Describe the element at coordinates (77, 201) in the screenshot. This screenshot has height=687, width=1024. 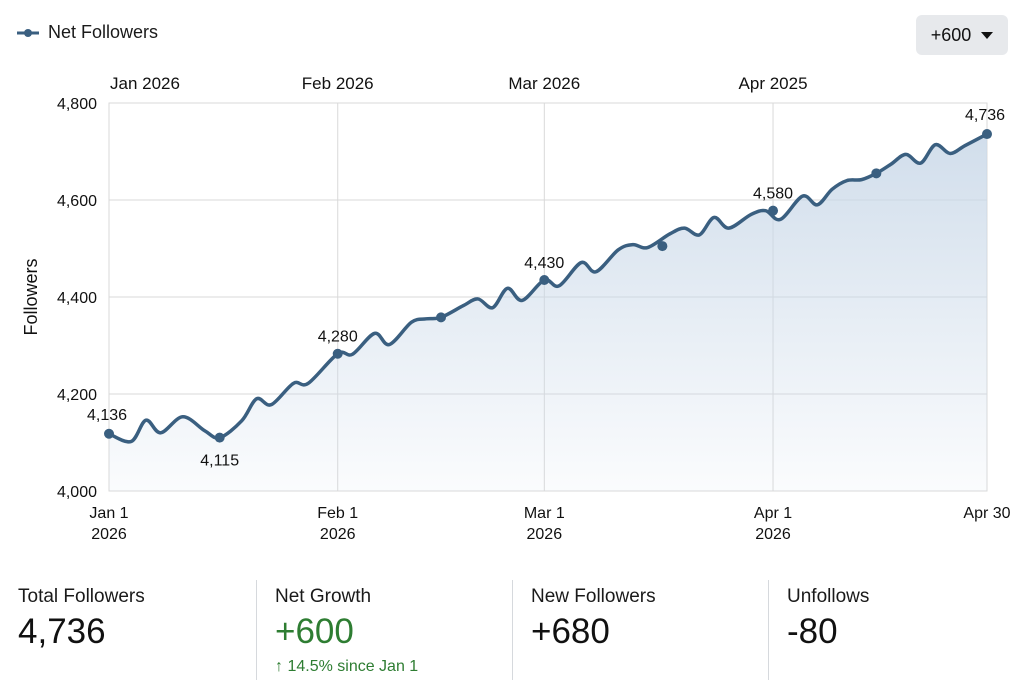
I see `y-tick-label: 4,600` at that location.